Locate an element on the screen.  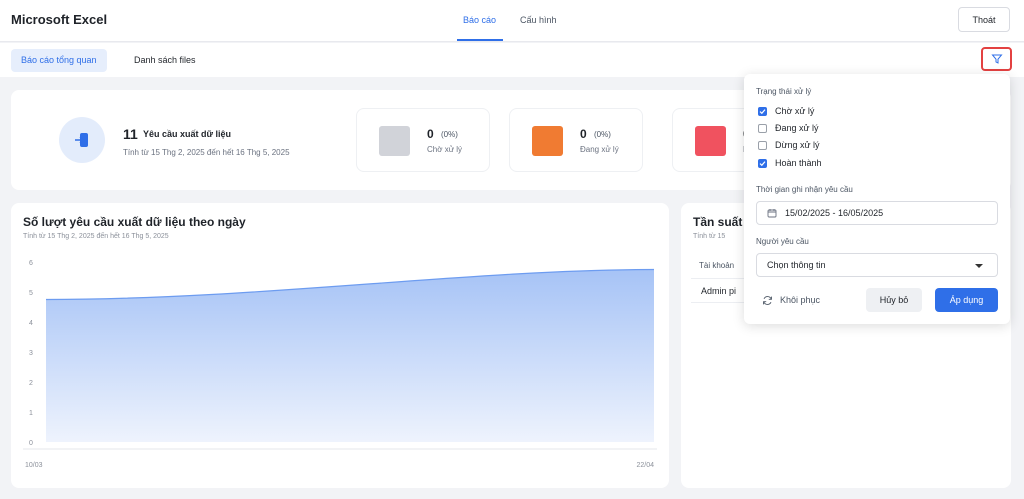
export-icon is located at coordinates (81, 140).